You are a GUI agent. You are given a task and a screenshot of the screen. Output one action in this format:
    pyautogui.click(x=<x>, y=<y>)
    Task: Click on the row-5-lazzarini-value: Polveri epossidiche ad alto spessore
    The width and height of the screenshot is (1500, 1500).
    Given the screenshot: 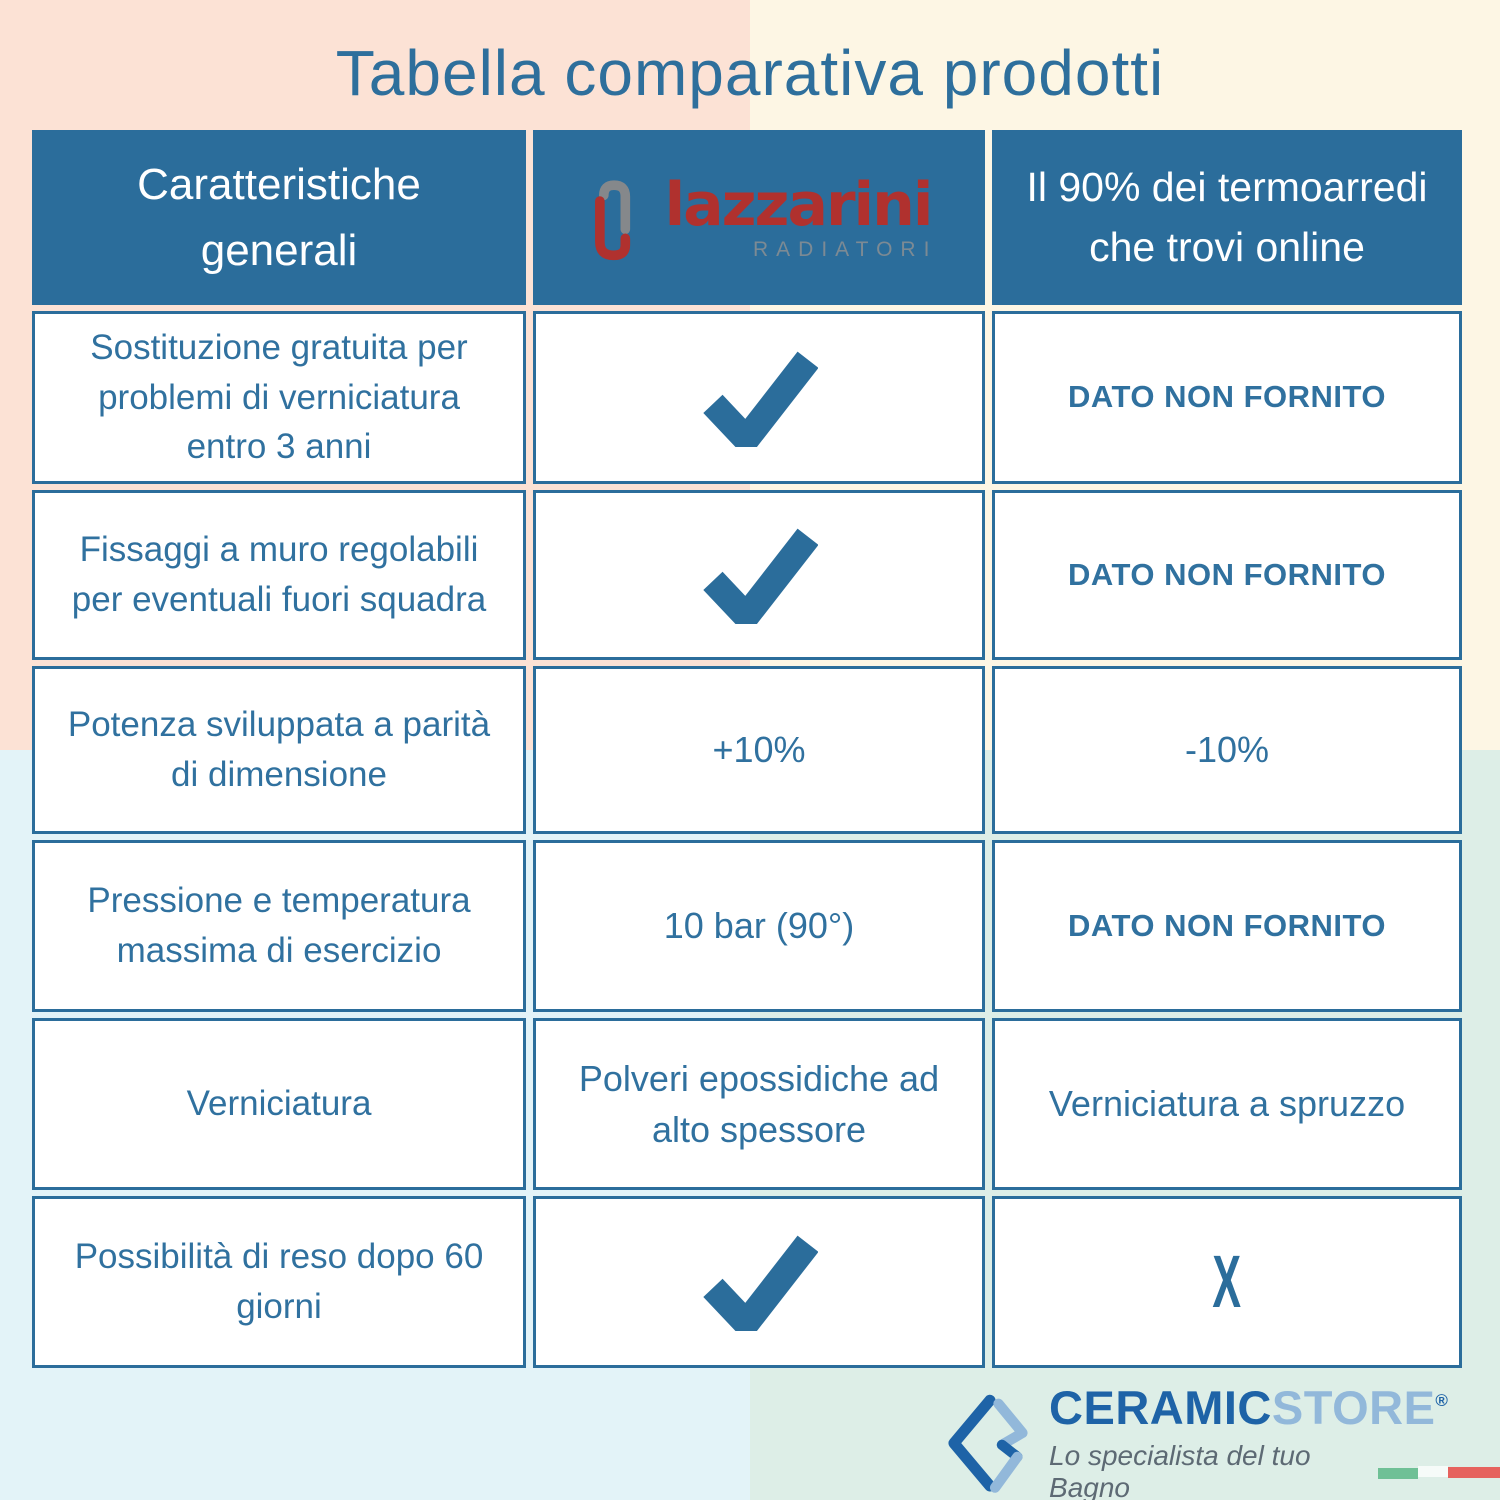 What is the action you would take?
    pyautogui.click(x=759, y=1103)
    